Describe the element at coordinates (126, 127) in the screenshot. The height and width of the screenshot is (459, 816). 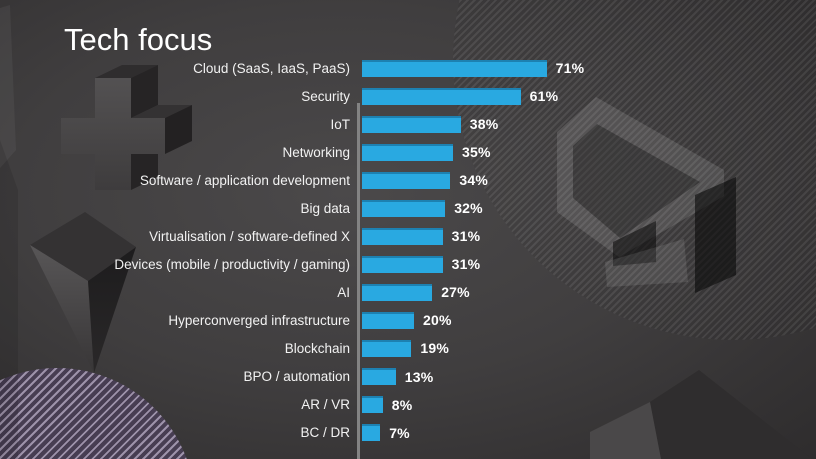
I see `plus-3d-icon` at that location.